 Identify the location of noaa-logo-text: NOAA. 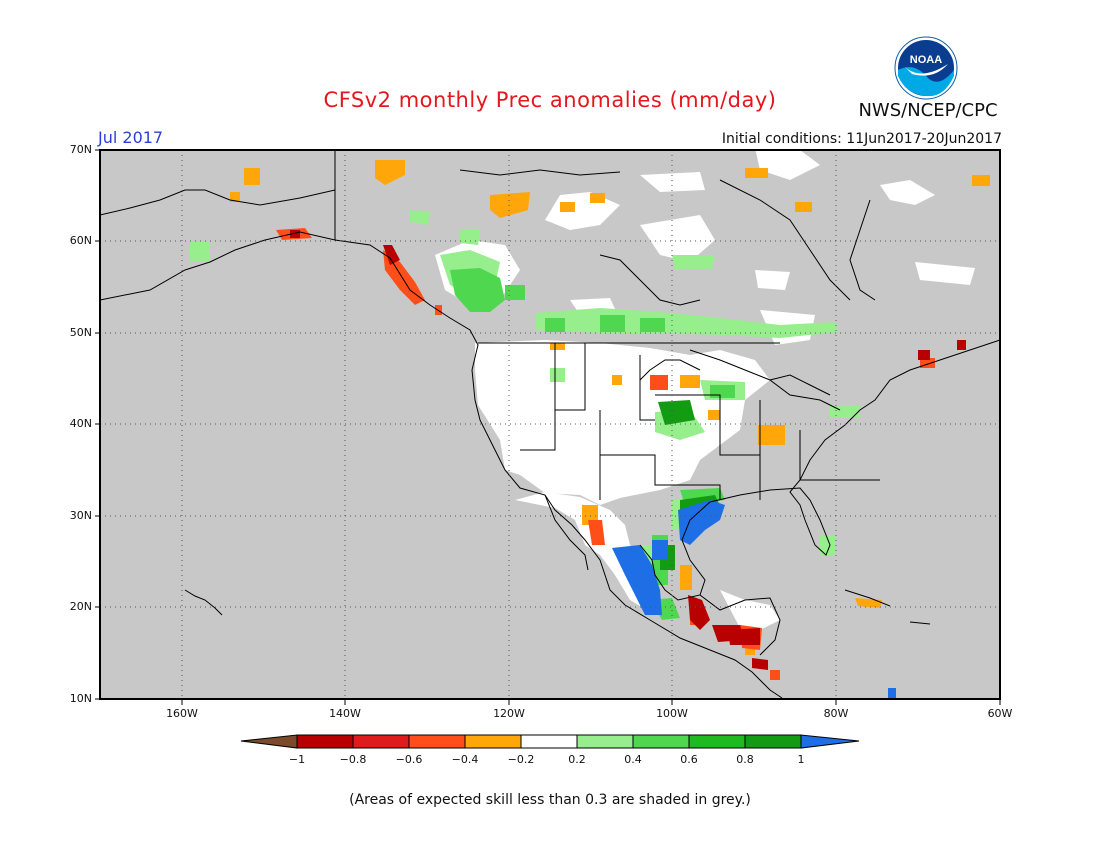
(926, 60).